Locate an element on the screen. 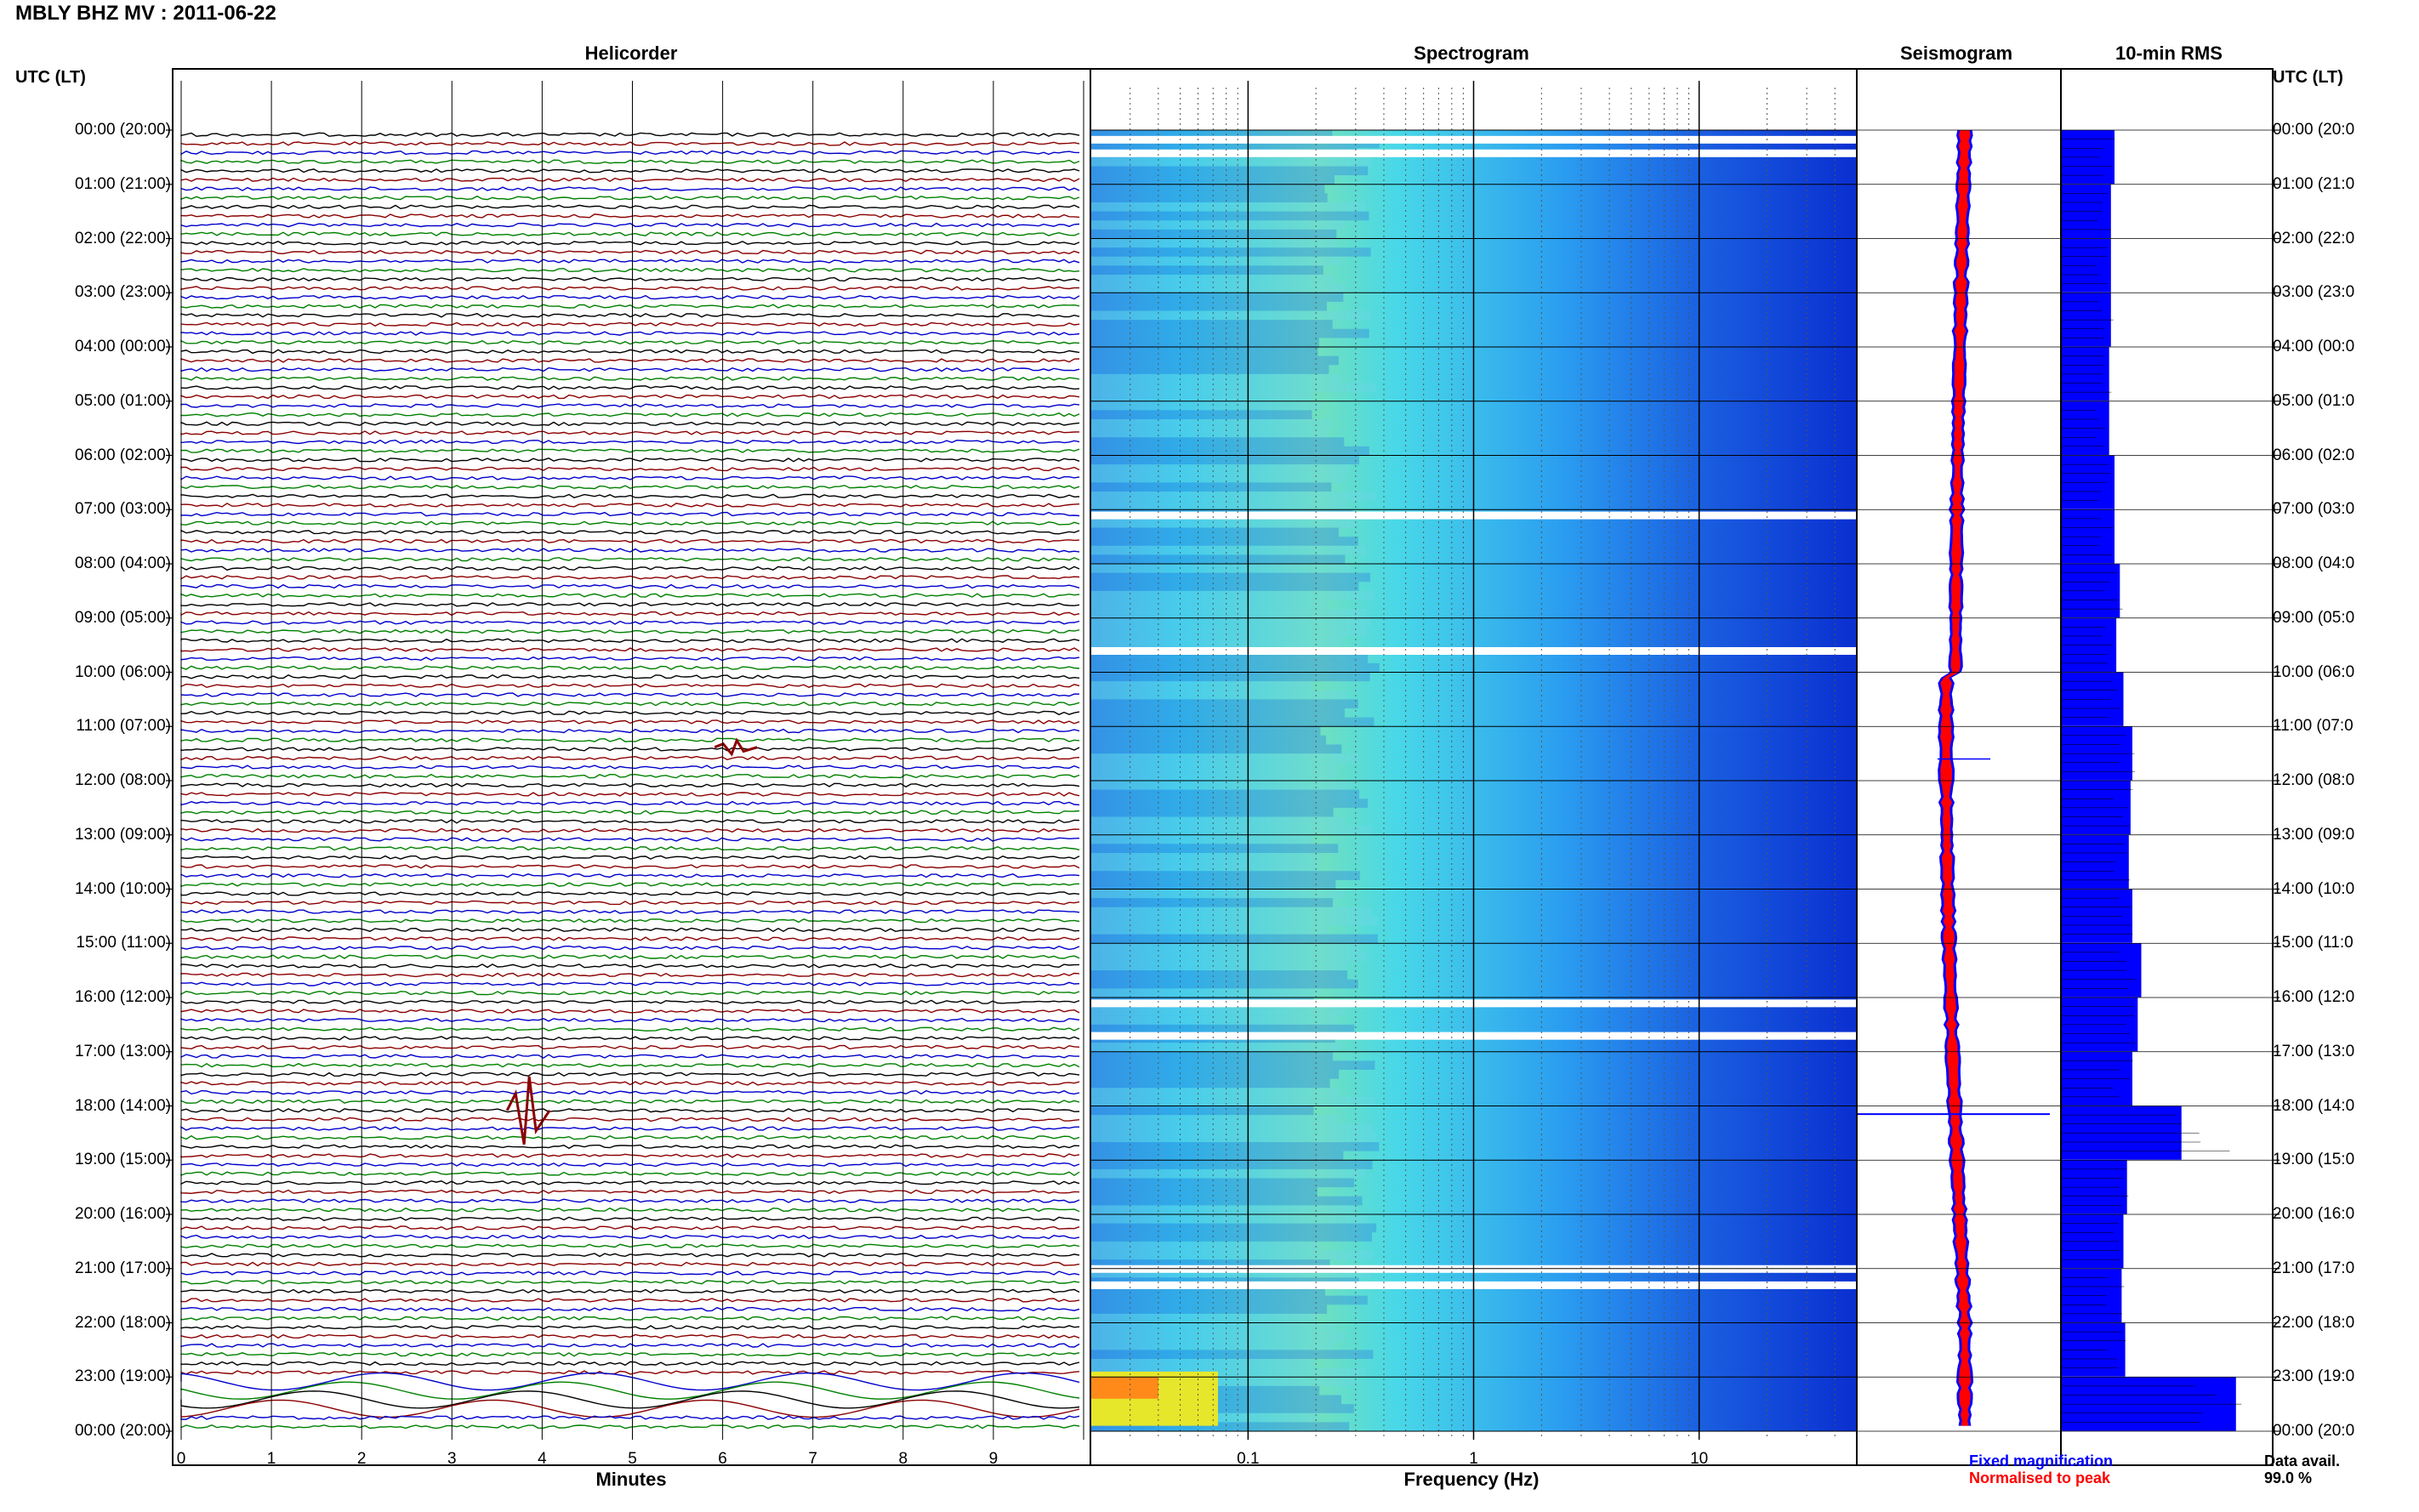 The image size is (2419, 1512). right-time-label: 21:00 (17:0 is located at coordinates (2314, 1268).